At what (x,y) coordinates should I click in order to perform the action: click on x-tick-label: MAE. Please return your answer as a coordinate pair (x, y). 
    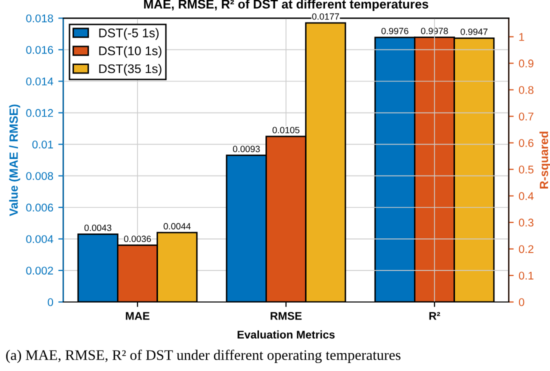
    Looking at the image, I should click on (138, 316).